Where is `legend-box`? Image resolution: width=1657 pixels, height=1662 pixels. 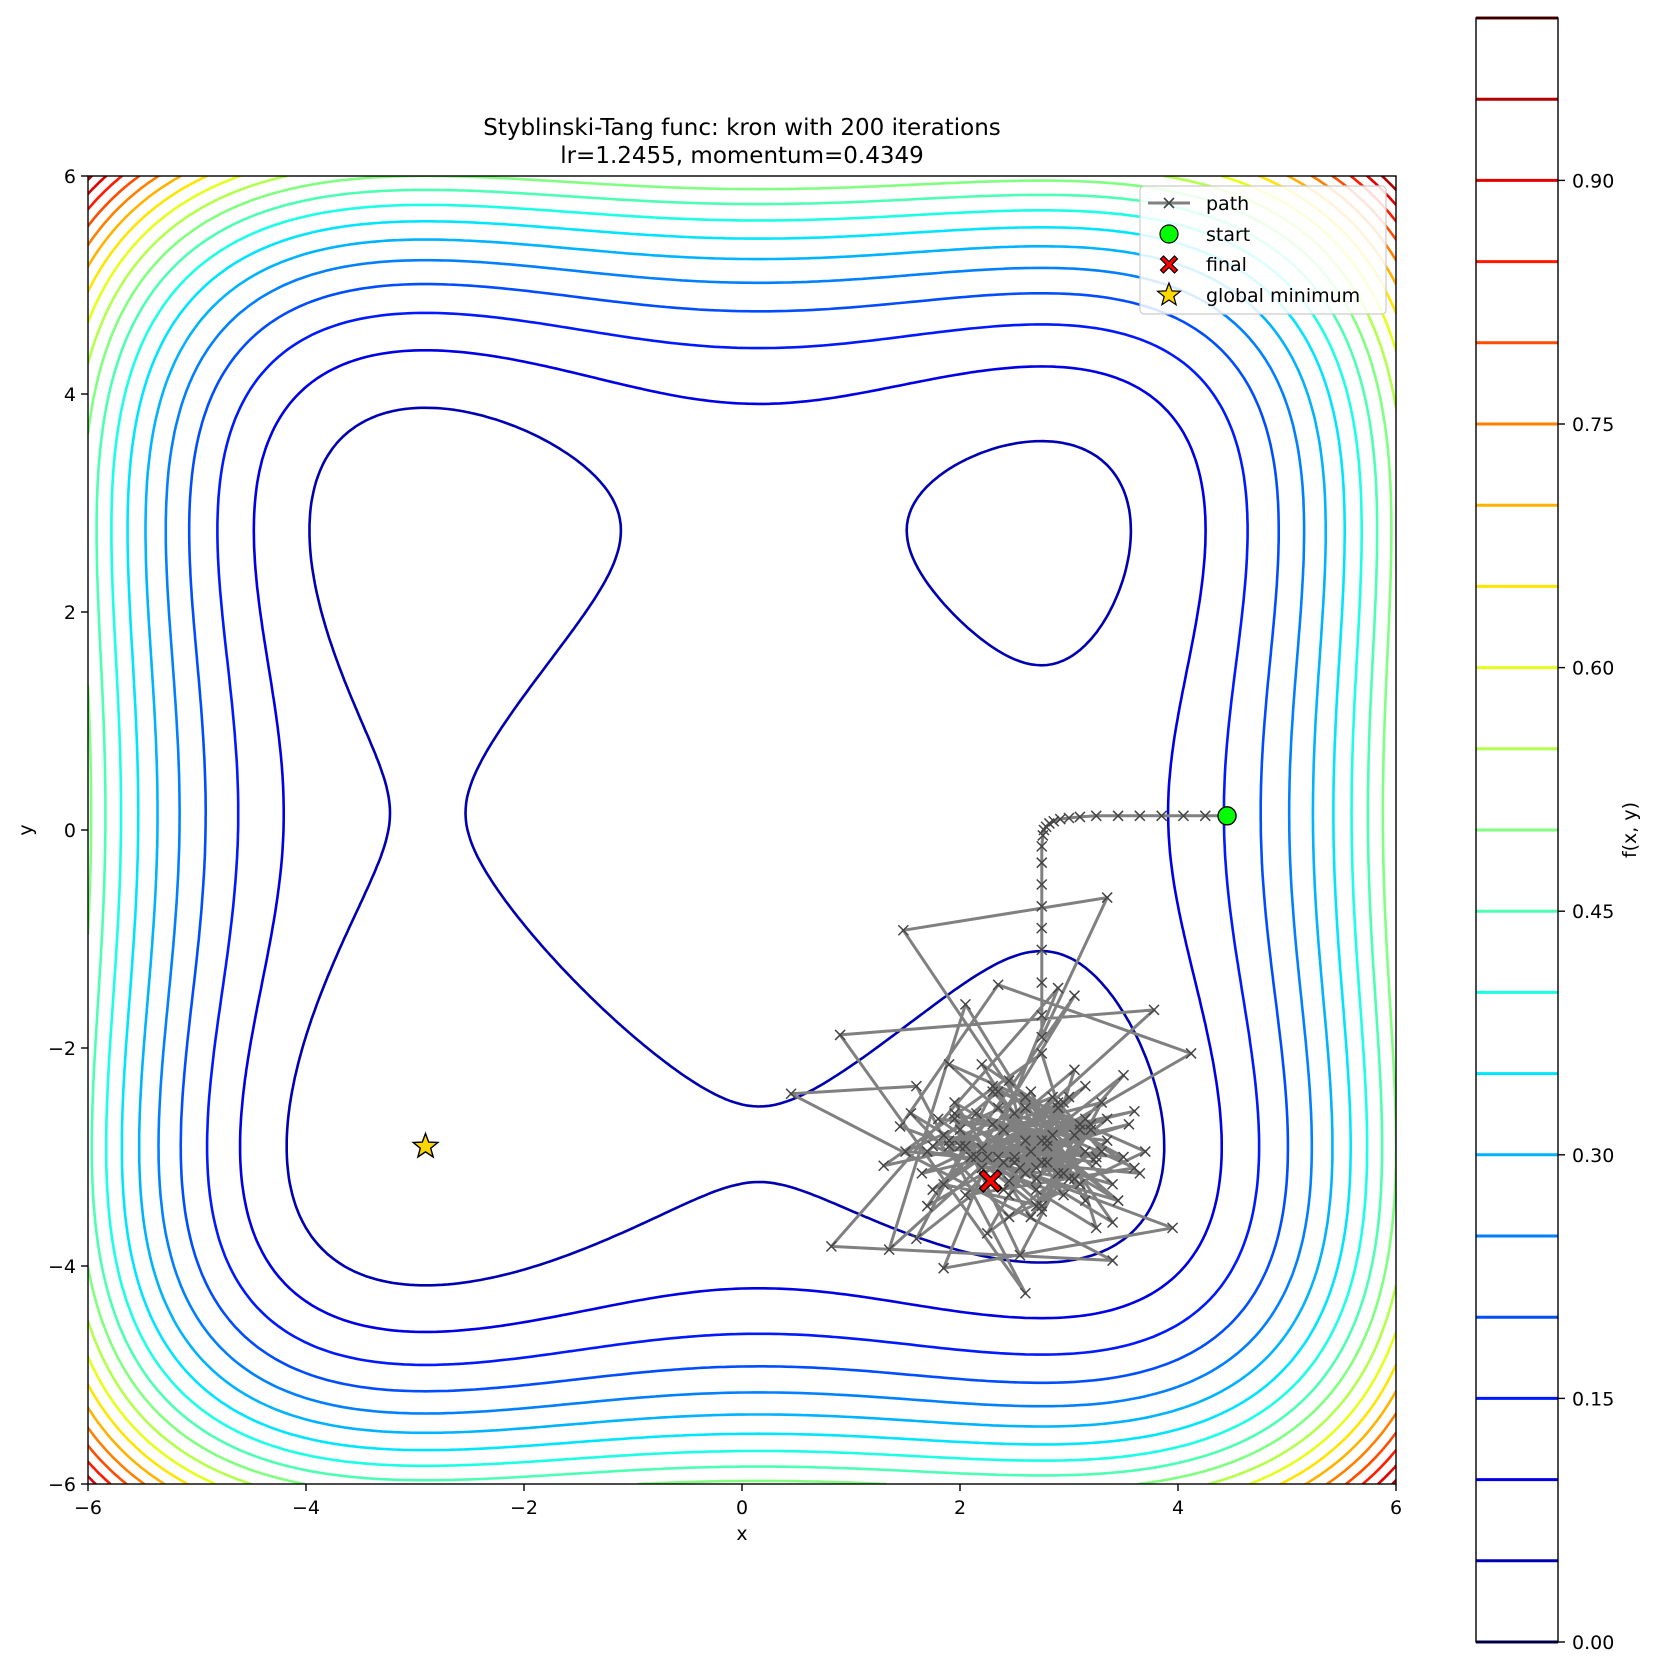
legend-box is located at coordinates (1263, 250).